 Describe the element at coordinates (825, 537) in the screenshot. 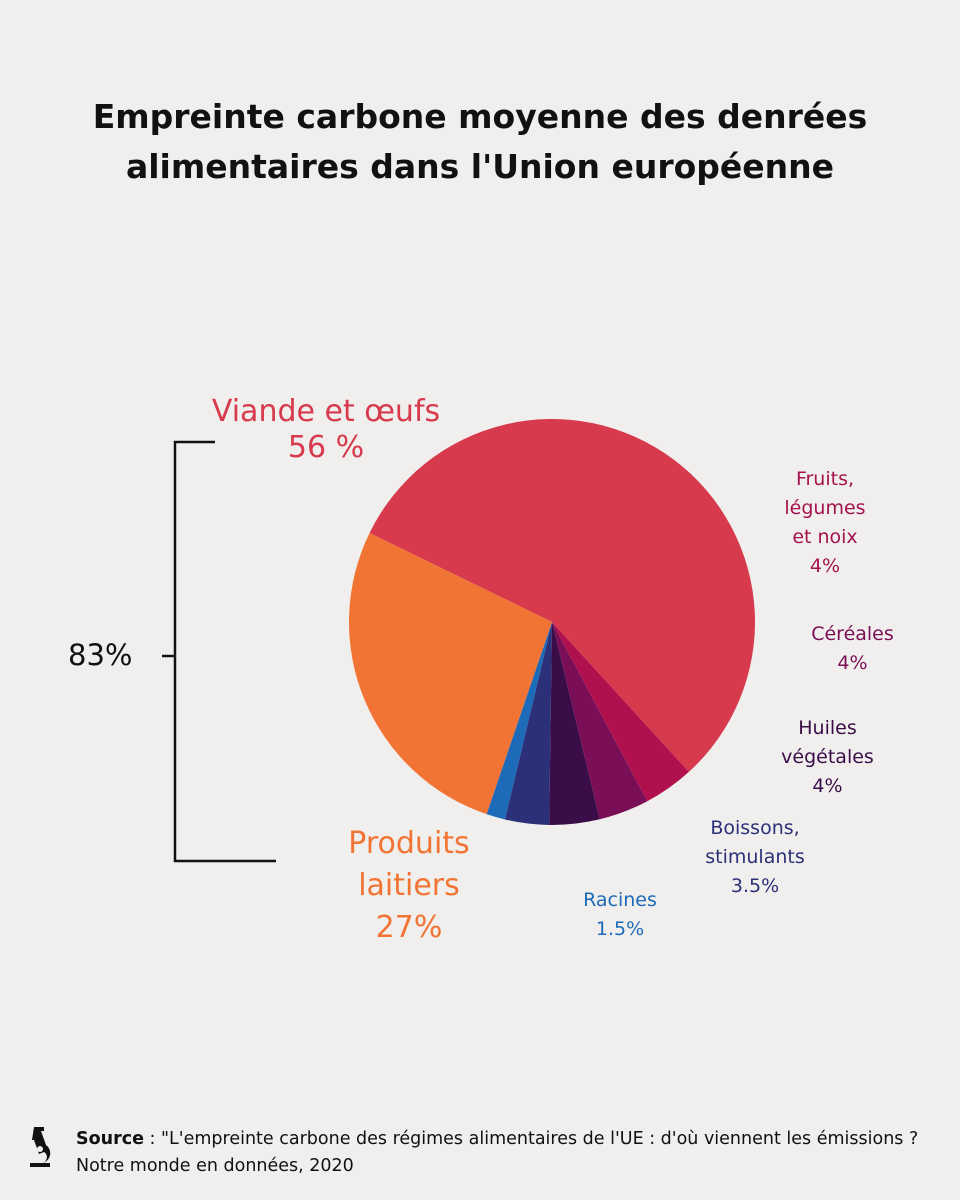

I see `label-fruits-name-3: et noix` at that location.